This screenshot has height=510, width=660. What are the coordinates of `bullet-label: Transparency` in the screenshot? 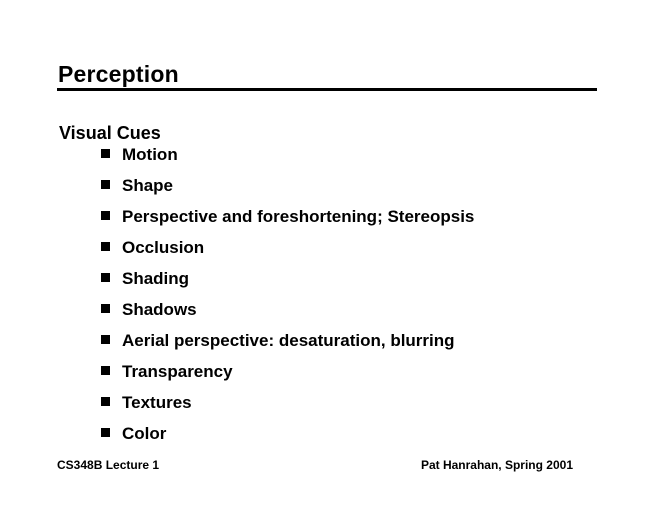 It's located at (177, 371).